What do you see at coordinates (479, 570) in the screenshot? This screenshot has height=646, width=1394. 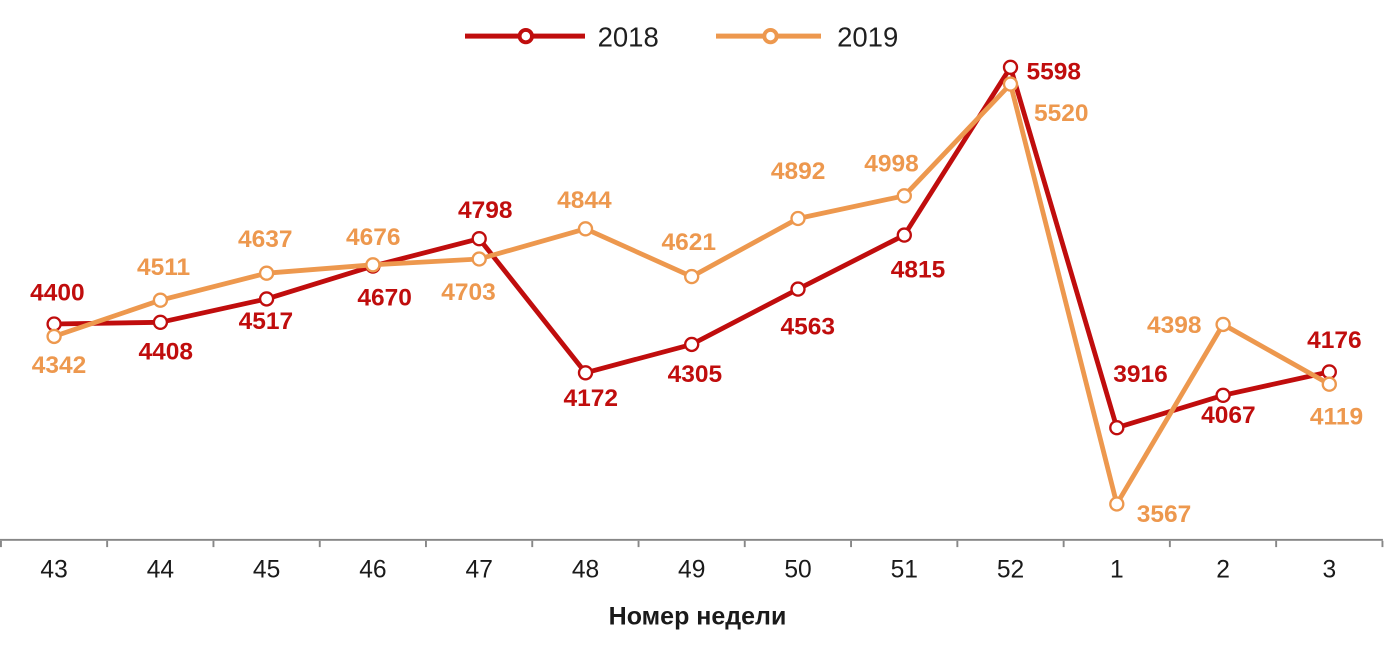 I see `svg-text: 47` at bounding box center [479, 570].